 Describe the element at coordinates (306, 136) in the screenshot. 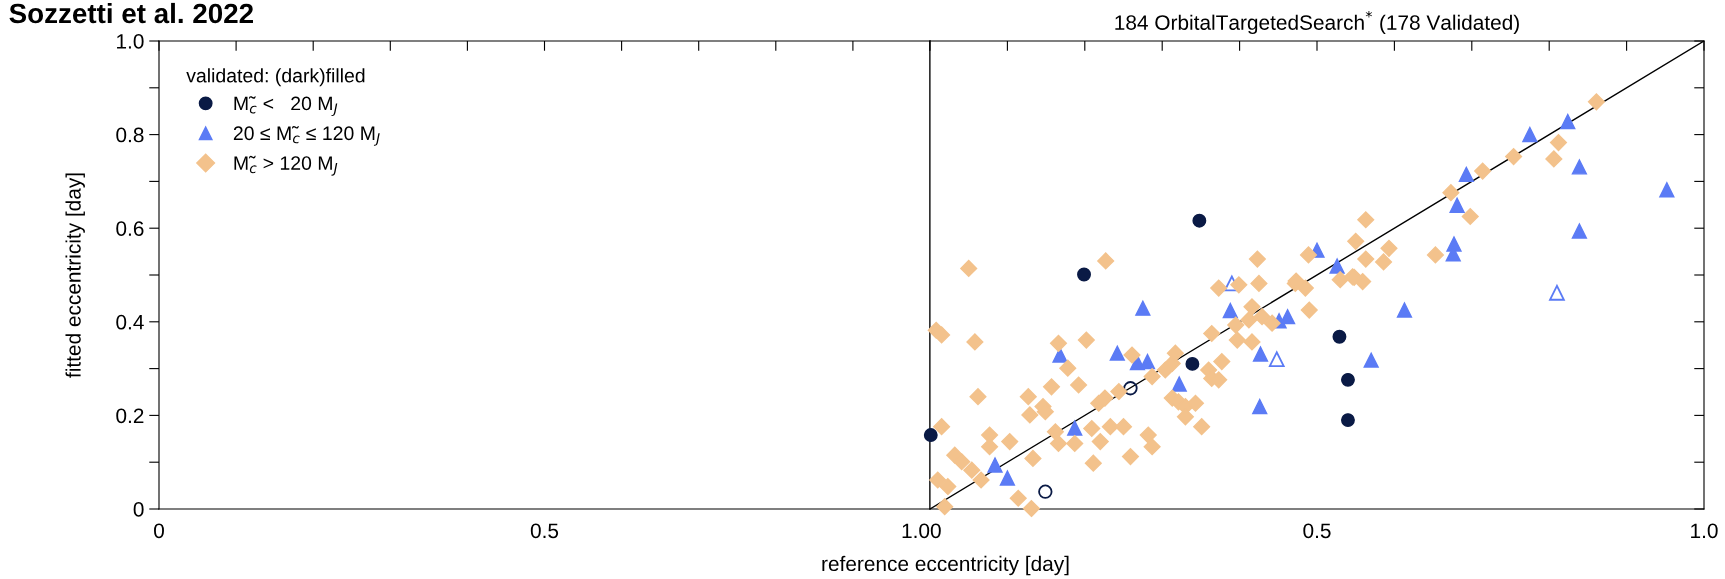

I see `legend-label: 20 ≤ M̃$_{c}$ ≤ 120 M$_{J}$` at that location.